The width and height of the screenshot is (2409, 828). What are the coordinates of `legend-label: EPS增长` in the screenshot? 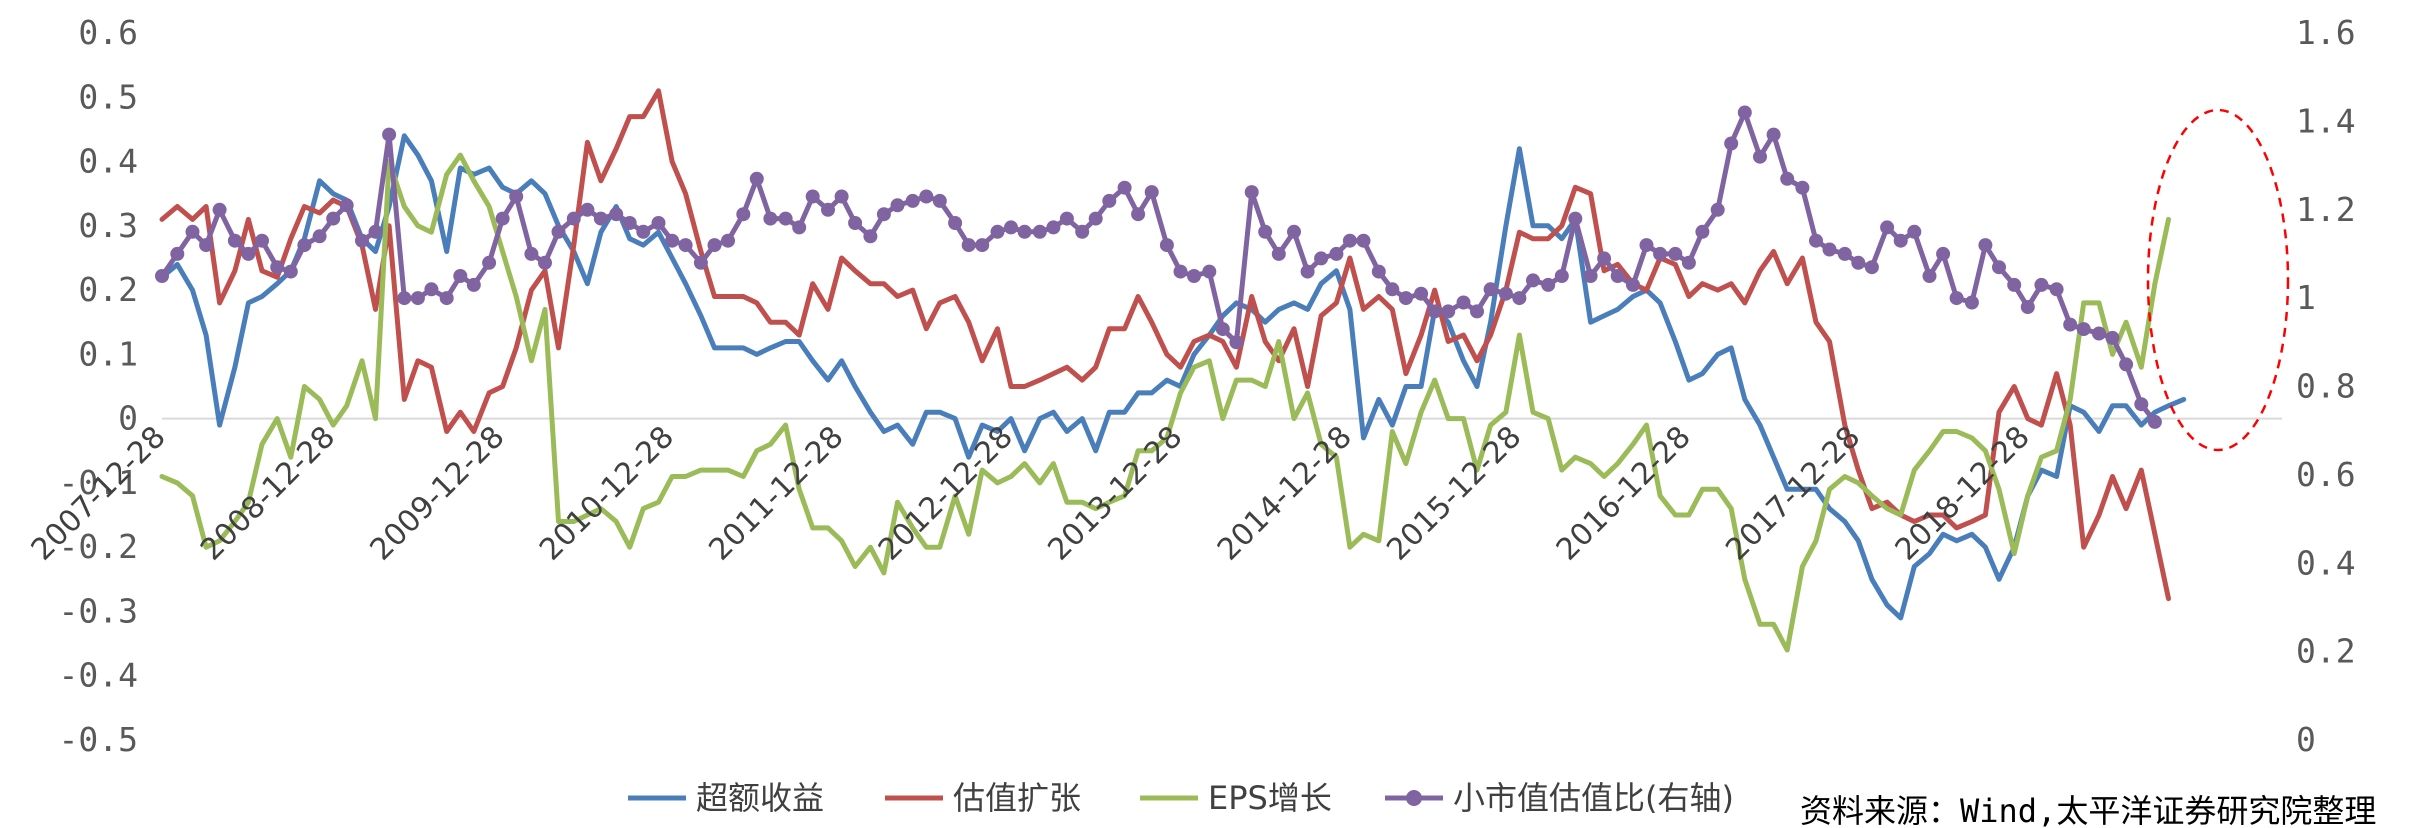 It's located at (1270, 798).